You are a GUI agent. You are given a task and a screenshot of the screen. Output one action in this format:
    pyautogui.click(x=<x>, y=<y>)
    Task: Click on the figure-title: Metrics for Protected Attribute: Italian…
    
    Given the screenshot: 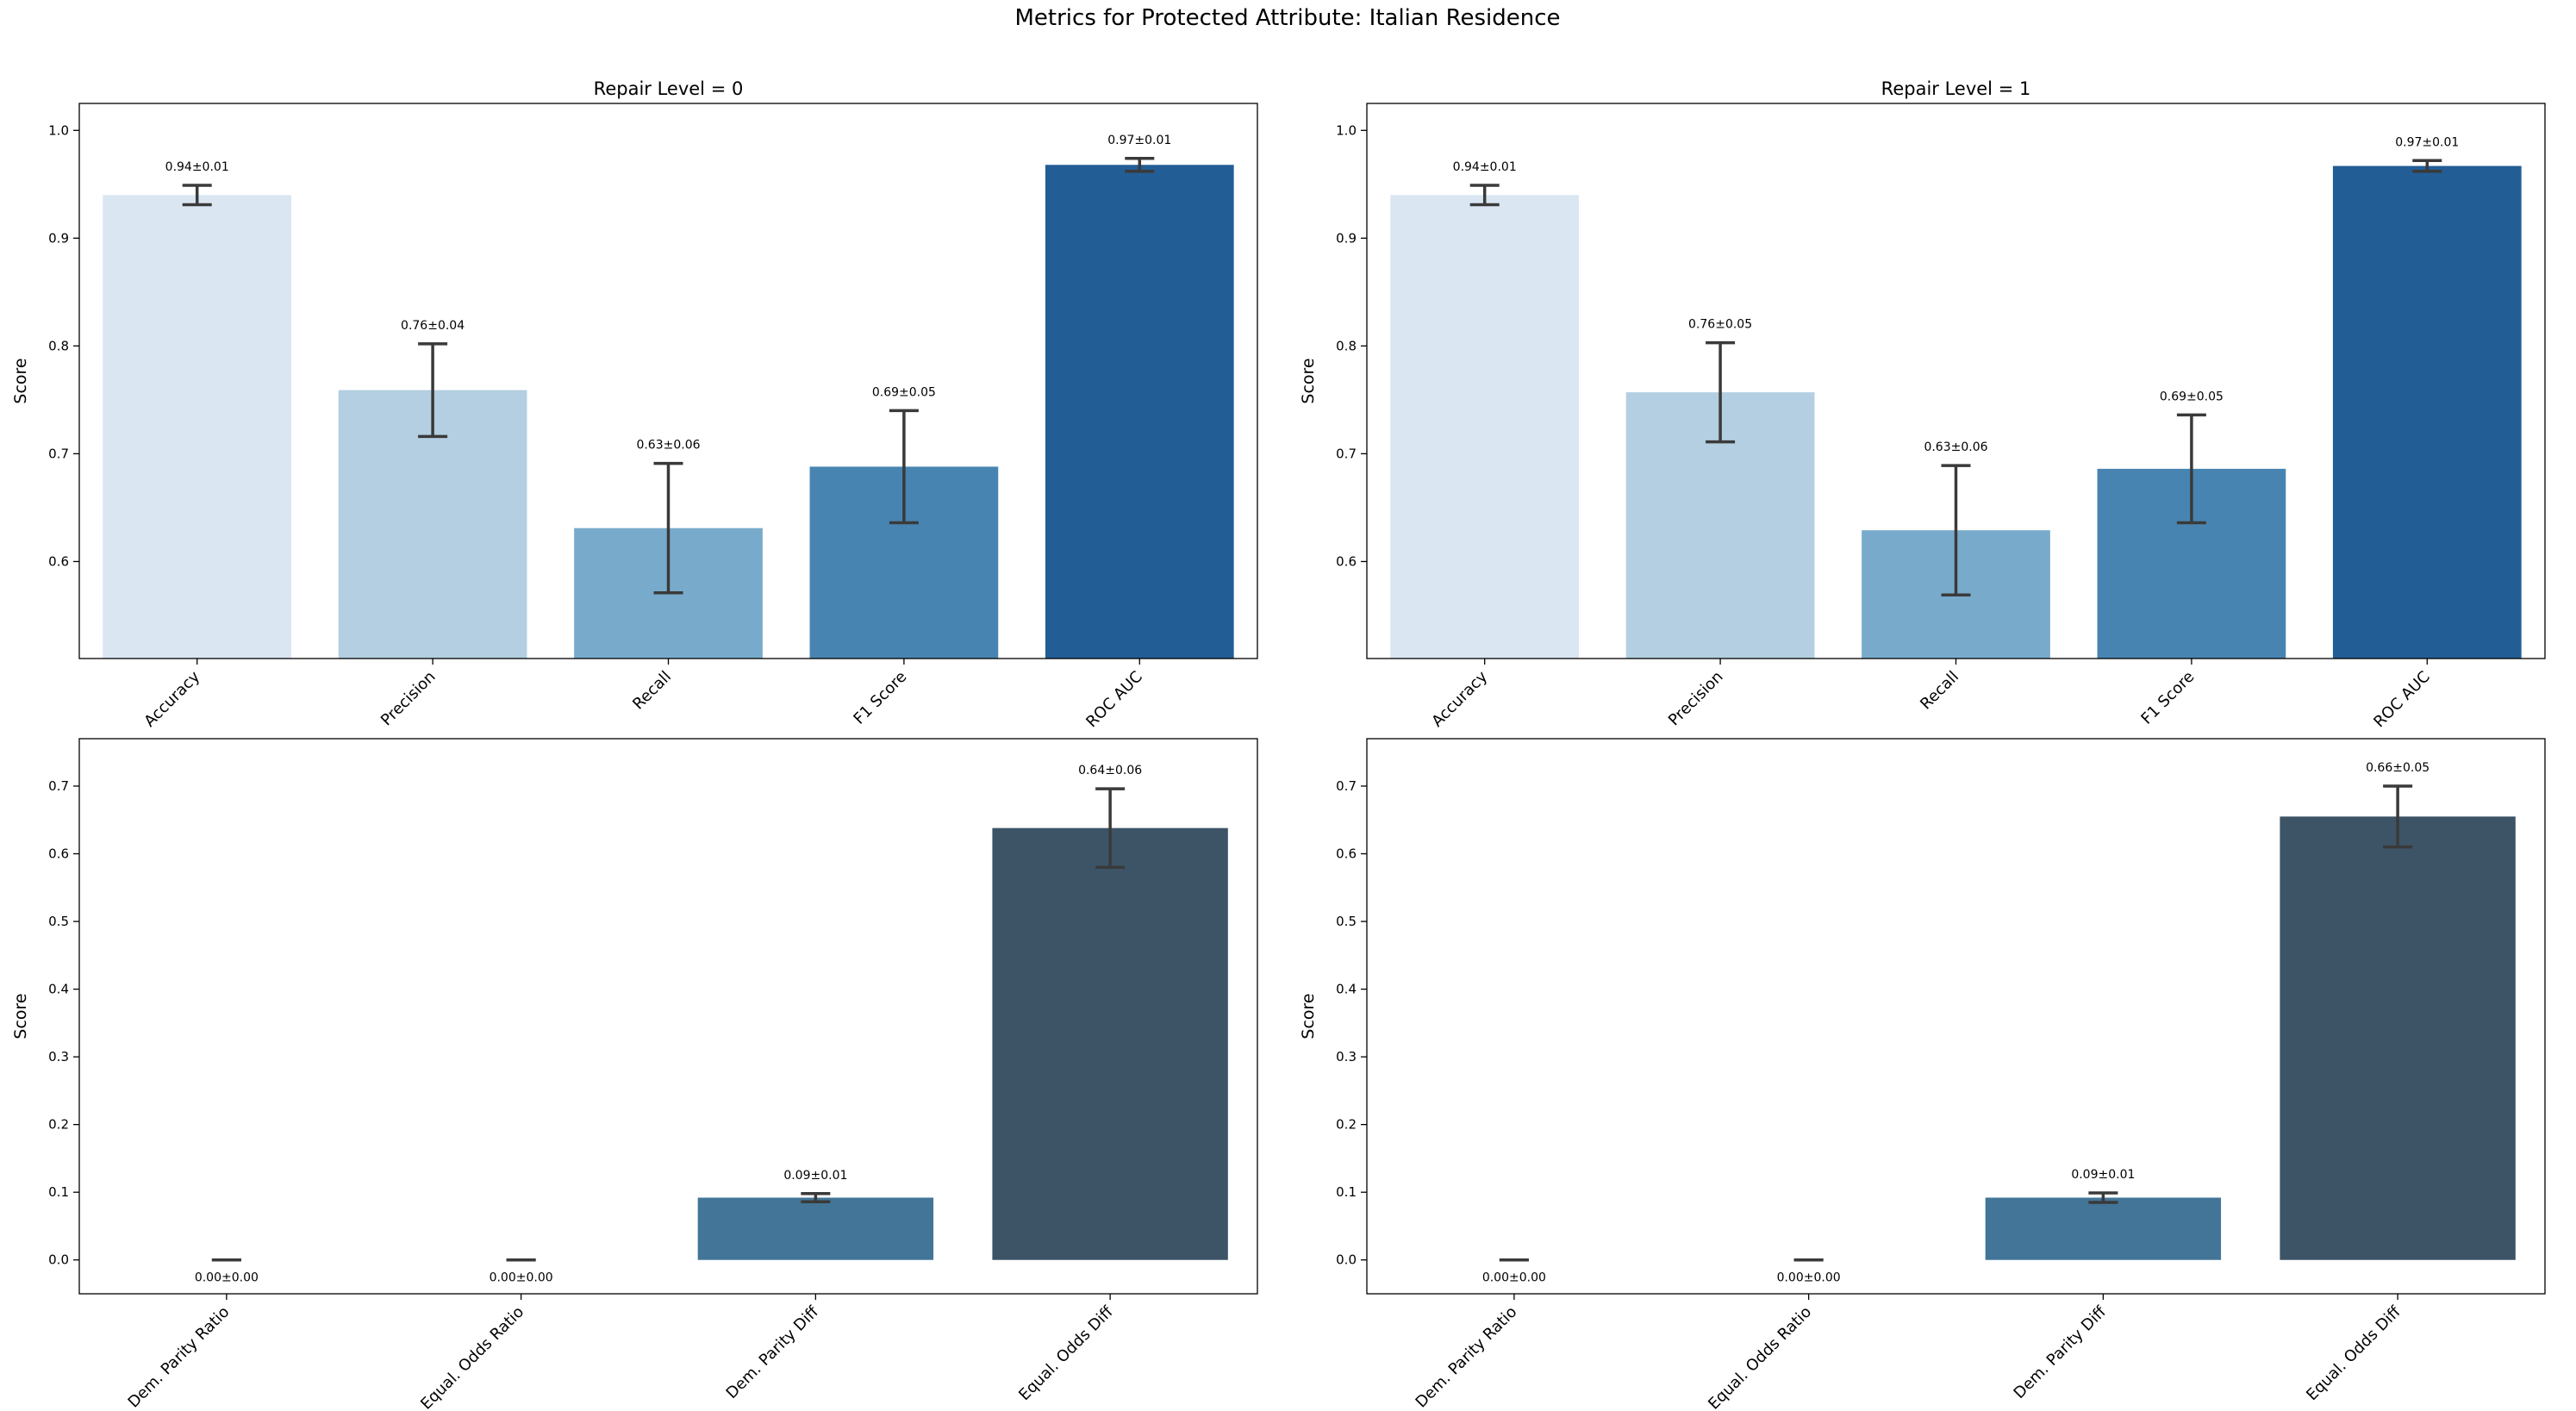 What is the action you would take?
    pyautogui.click(x=1287, y=18)
    